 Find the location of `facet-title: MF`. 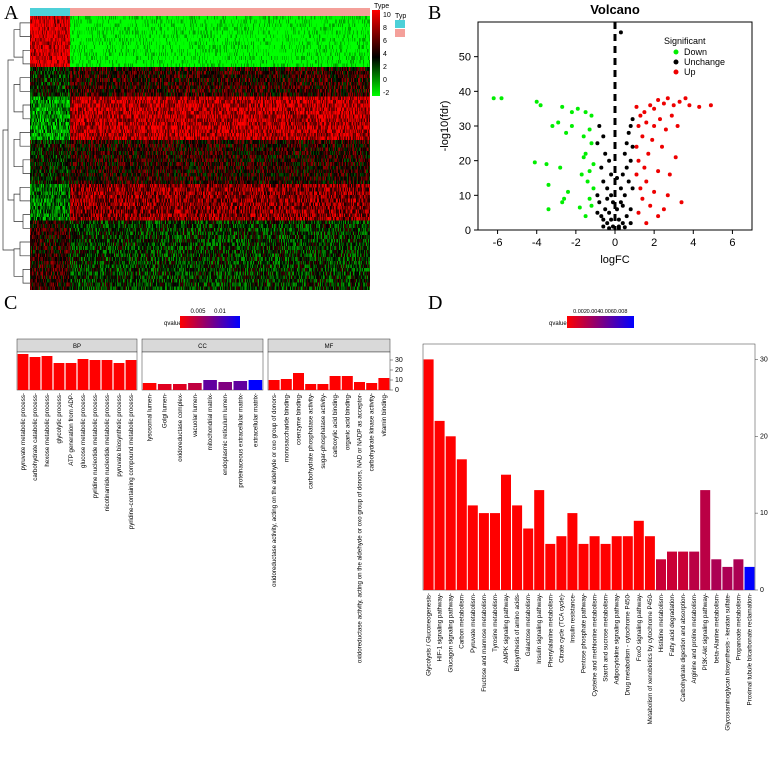

facet-title: MF is located at coordinates (329, 347).